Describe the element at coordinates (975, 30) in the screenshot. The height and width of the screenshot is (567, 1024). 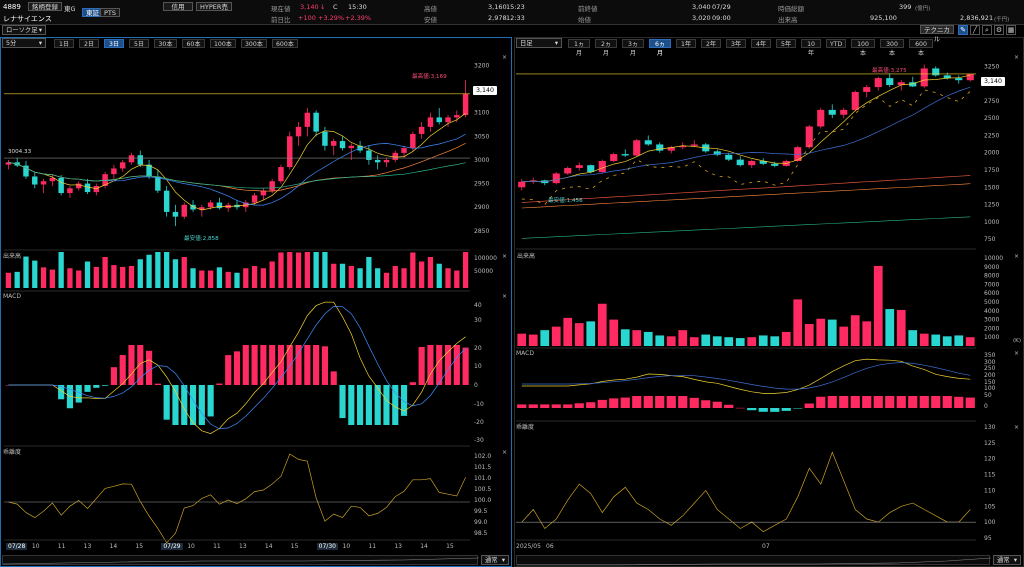
I see `line-tool-icon: ╱` at that location.